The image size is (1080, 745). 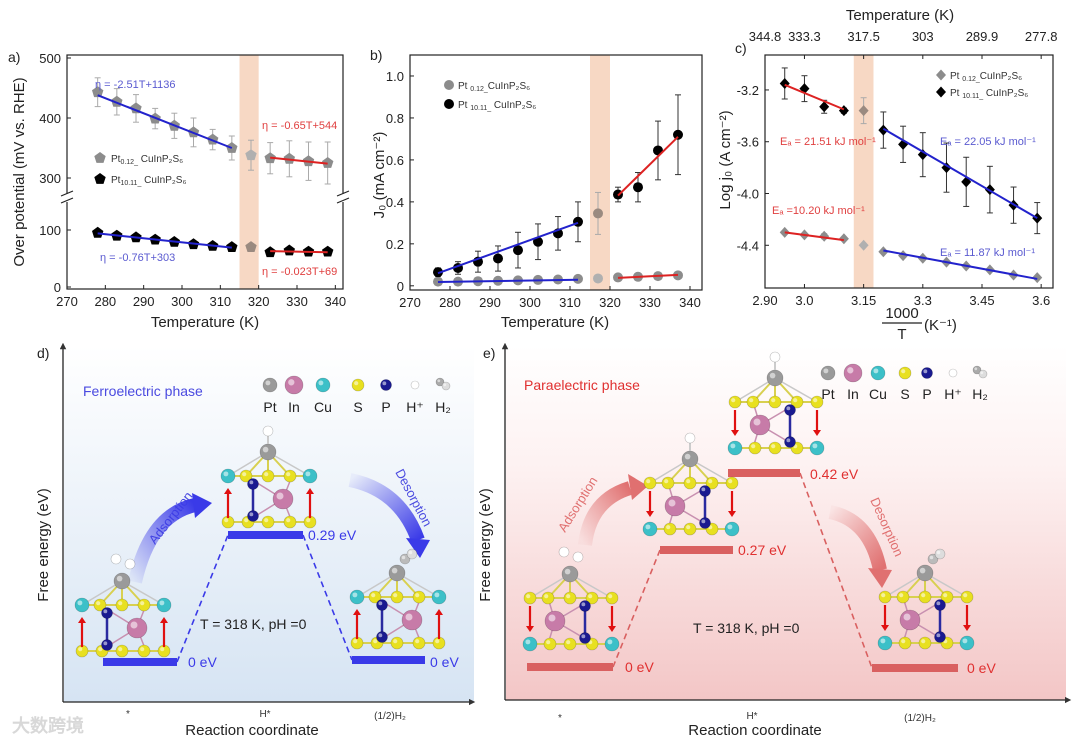 What do you see at coordinates (765, 36) in the screenshot?
I see `top-x-tick-label: 344.8` at bounding box center [765, 36].